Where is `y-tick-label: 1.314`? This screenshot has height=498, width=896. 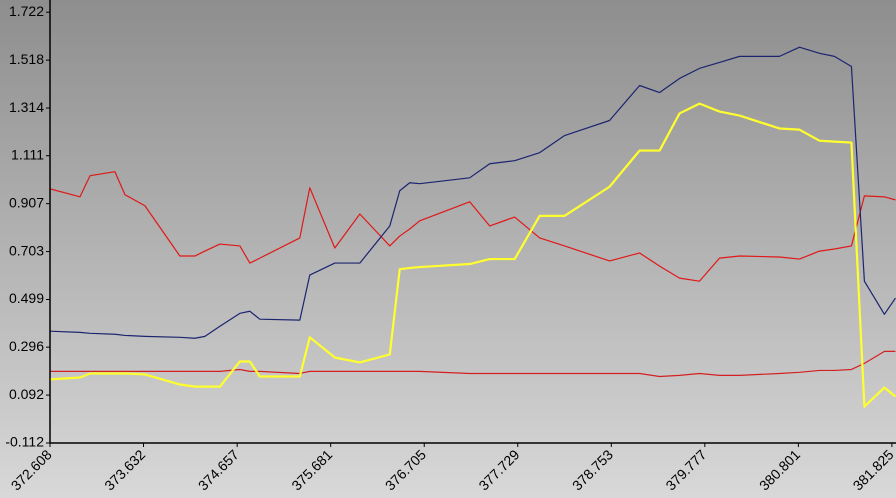 y-tick-label: 1.314 is located at coordinates (26, 107).